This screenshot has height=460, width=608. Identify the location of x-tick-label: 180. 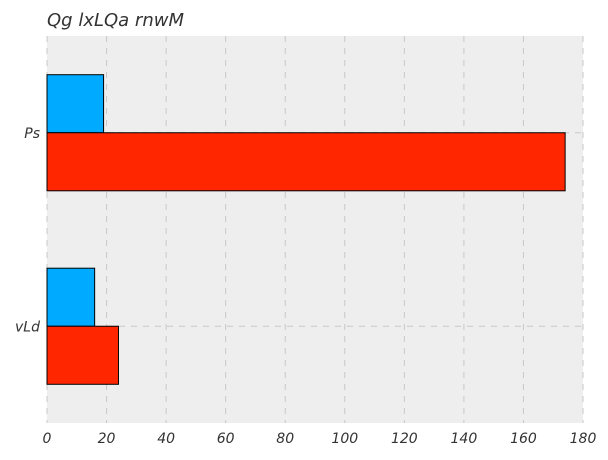
(583, 439).